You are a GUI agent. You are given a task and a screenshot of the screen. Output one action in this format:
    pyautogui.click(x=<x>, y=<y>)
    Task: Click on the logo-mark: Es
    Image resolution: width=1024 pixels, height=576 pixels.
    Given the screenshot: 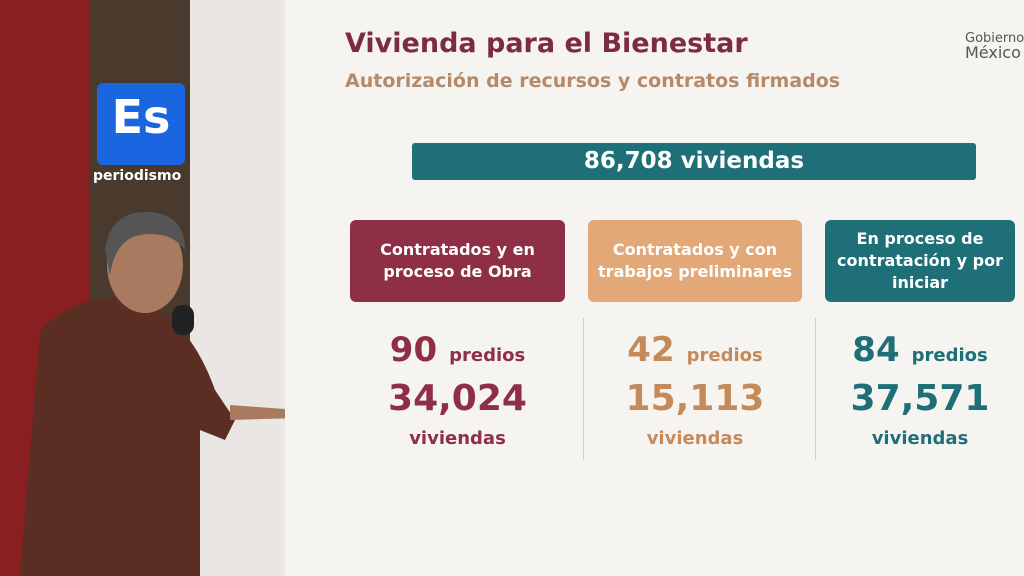 What is the action you would take?
    pyautogui.click(x=141, y=117)
    